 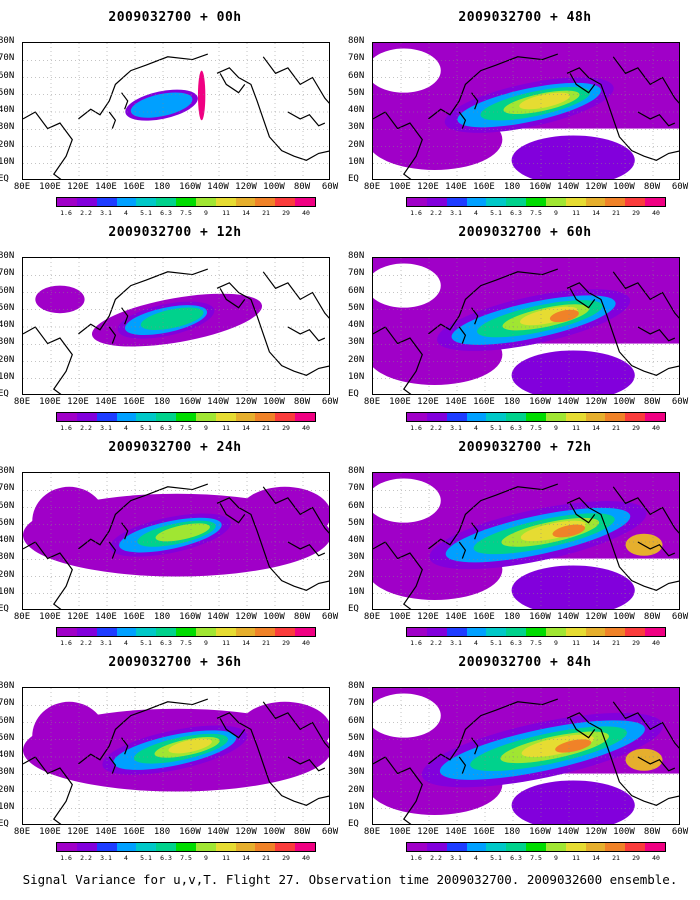 I want to click on colorbar-tick-label: 7.5, so click(x=536, y=858).